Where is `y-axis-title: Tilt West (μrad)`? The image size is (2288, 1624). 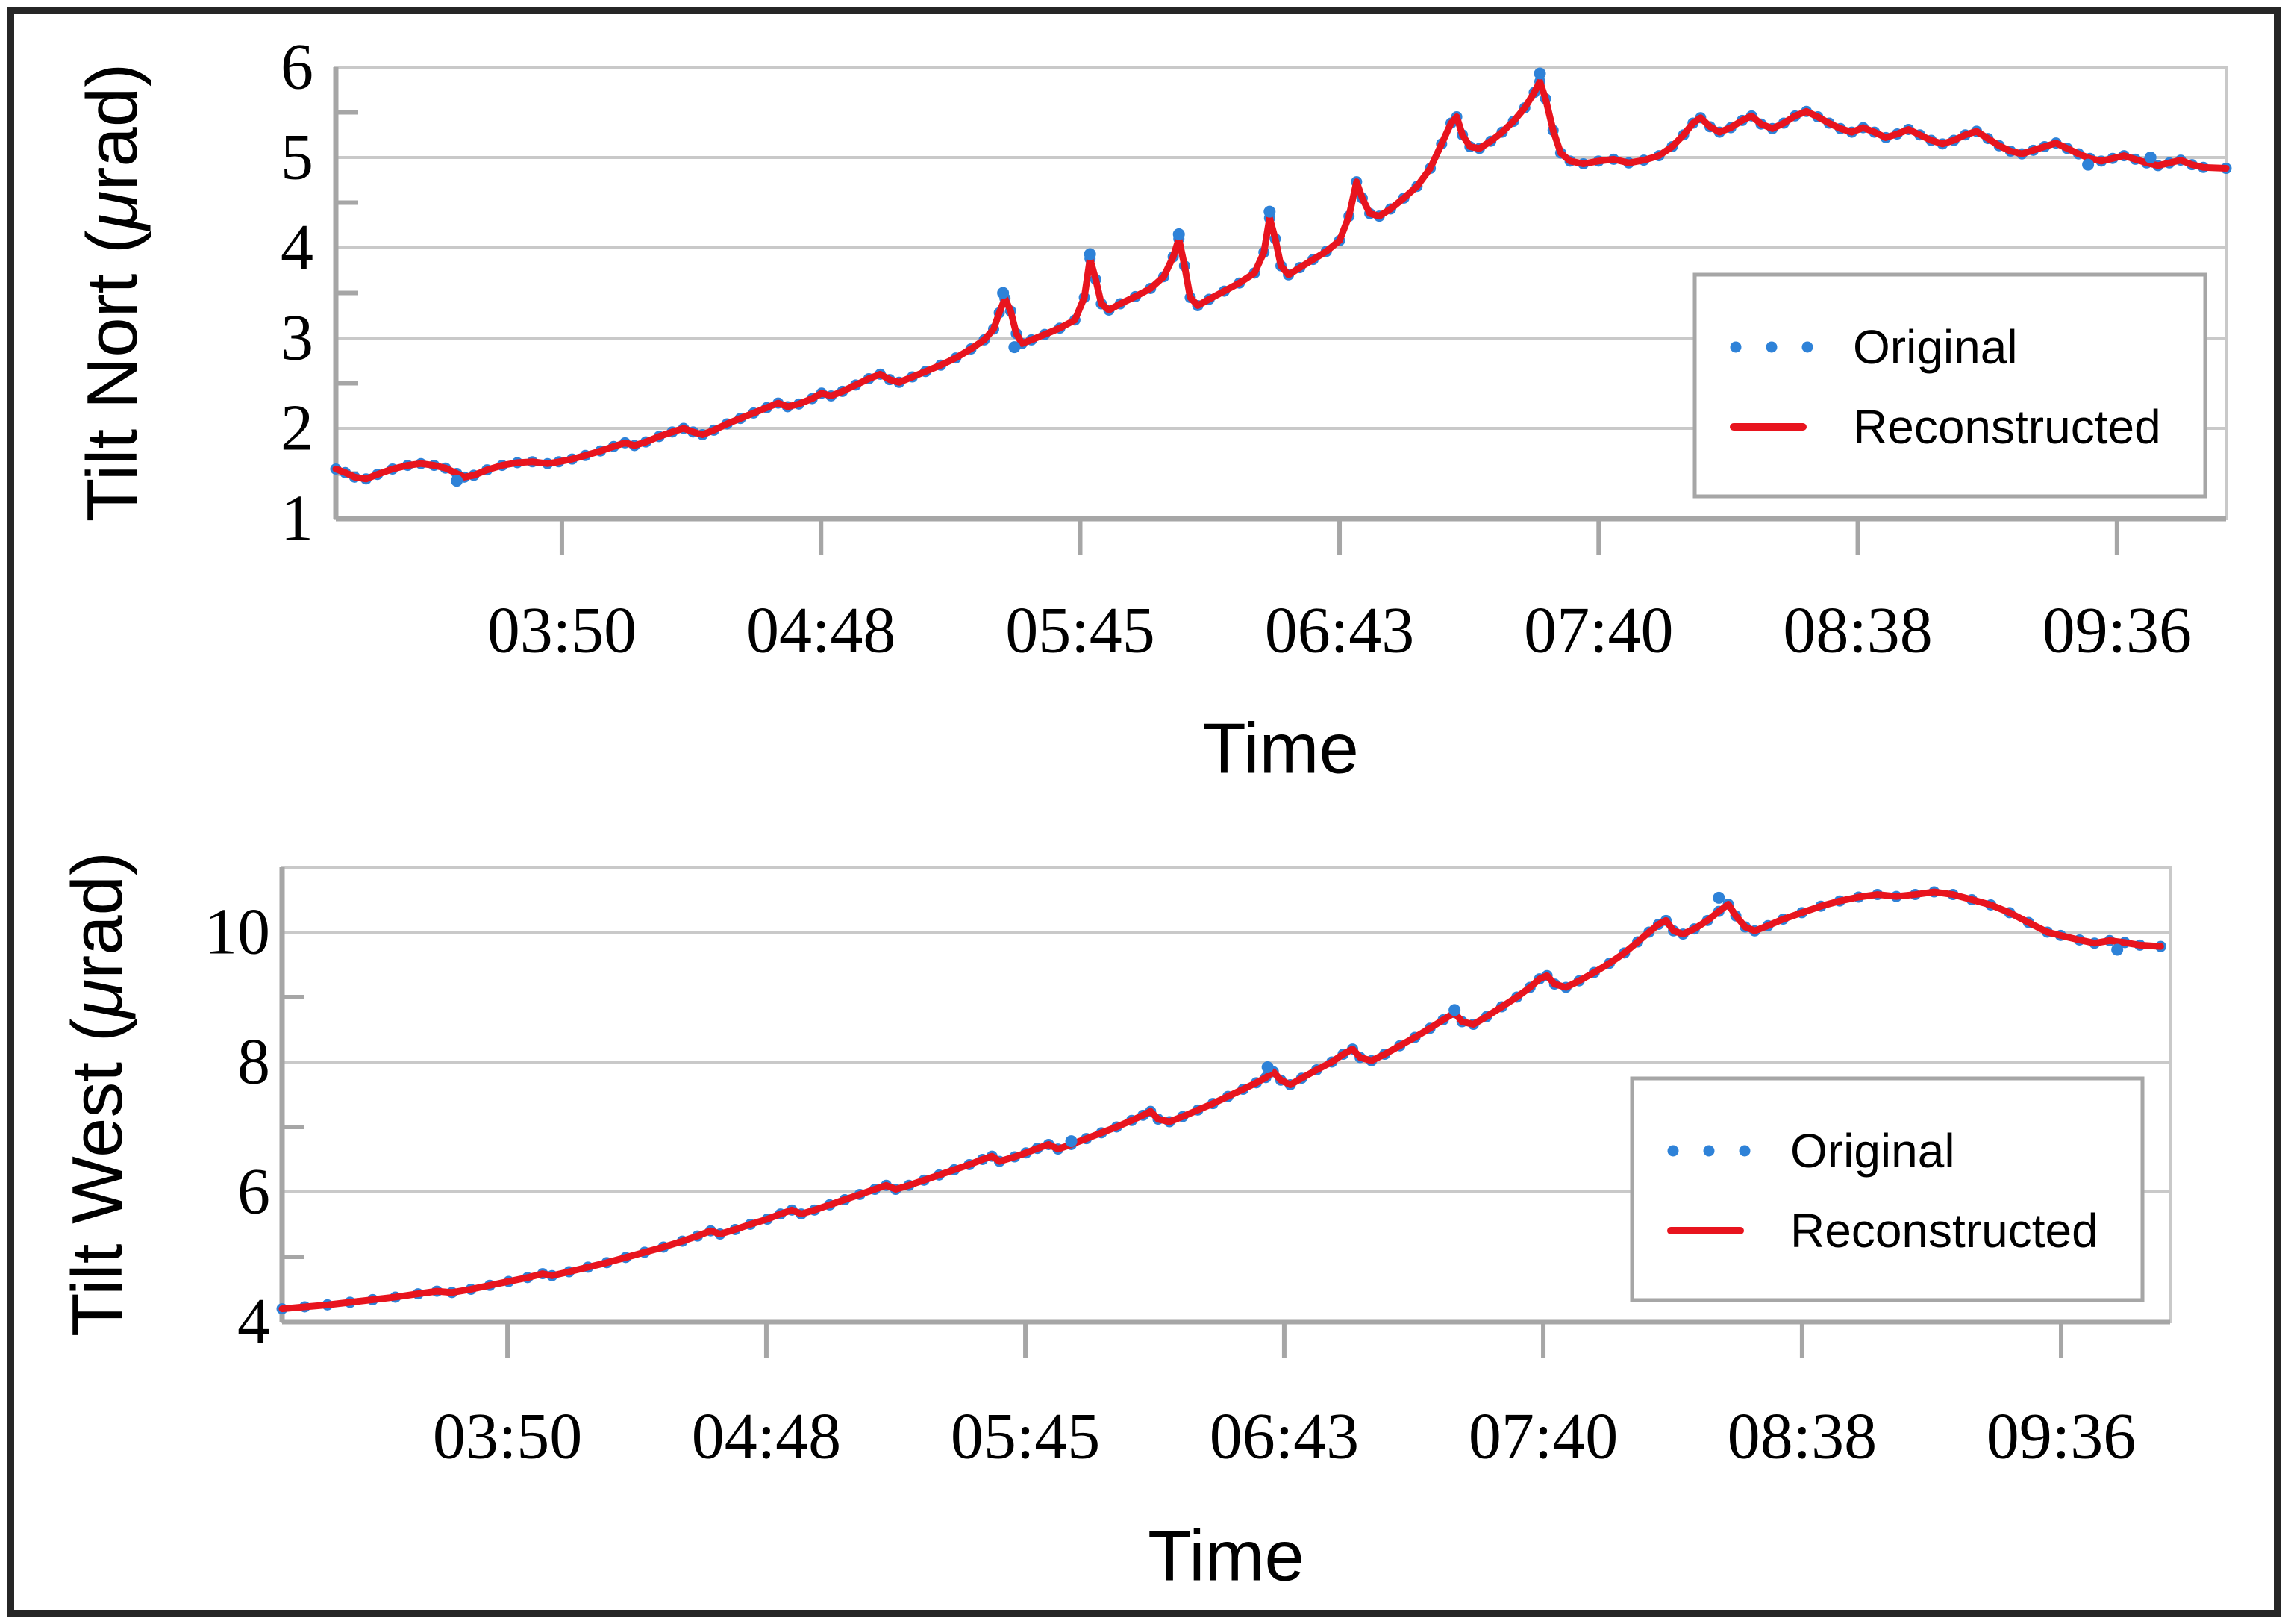 y-axis-title: Tilt West (μrad) is located at coordinates (97, 1094).